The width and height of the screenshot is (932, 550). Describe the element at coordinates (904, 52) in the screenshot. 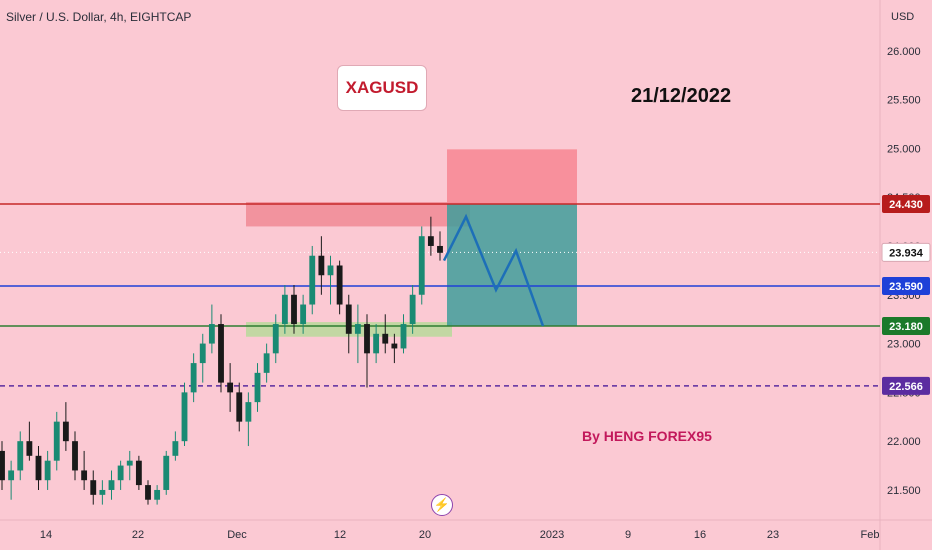

I see `y-tick-label: 26.000` at that location.